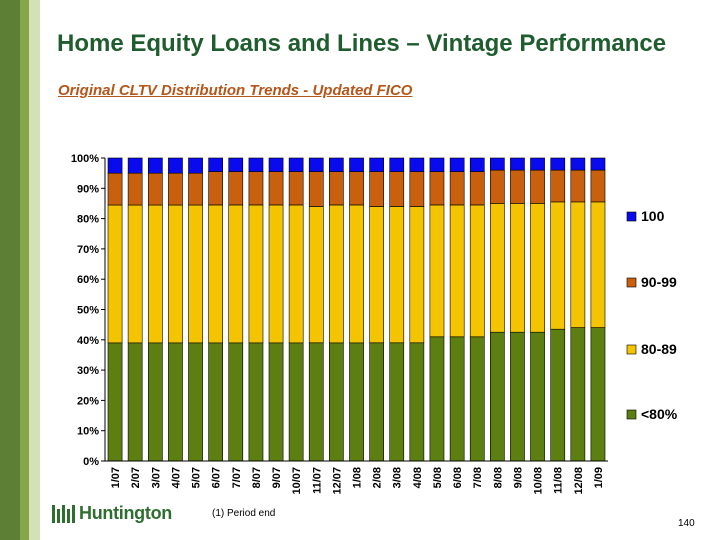 This screenshot has width=720, height=540. I want to click on x-tick-label: 7/08, so click(478, 477).